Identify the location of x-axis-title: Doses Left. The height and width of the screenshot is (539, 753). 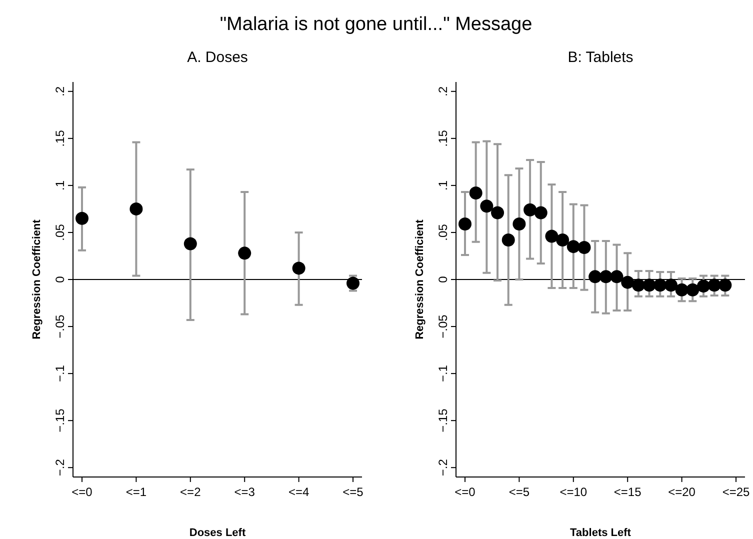
(217, 533).